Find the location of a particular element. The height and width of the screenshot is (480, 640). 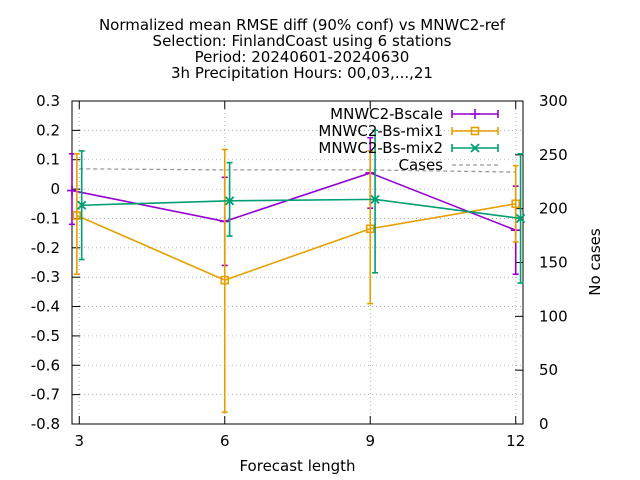

y2-tick-label: 300 is located at coordinates (553, 101).